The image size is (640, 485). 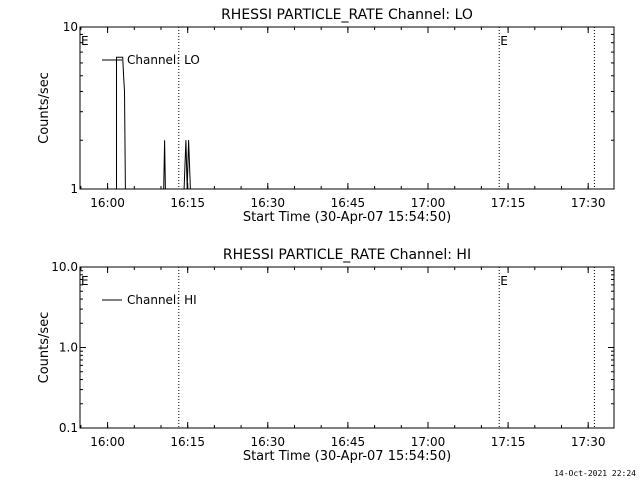 I want to click on footer-timestamp: 14-Oct-2021 22:24, so click(x=595, y=473).